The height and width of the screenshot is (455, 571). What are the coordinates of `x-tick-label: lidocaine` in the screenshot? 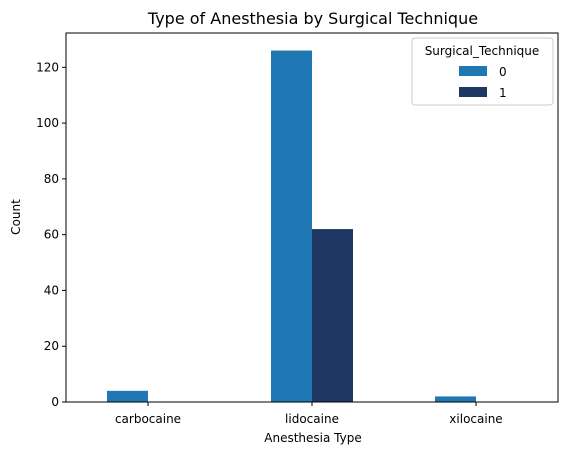 It's located at (312, 419).